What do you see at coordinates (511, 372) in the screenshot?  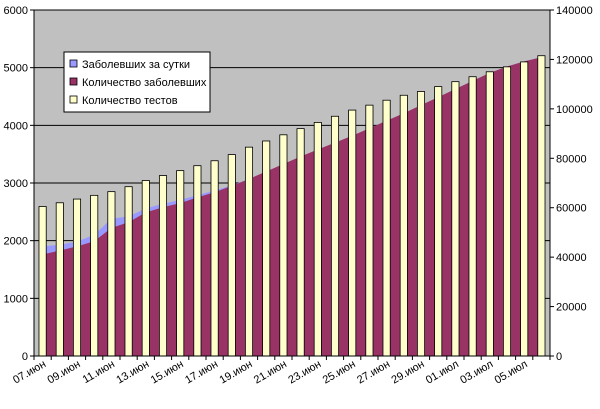 I see `x-tick-label: 05.июл` at bounding box center [511, 372].